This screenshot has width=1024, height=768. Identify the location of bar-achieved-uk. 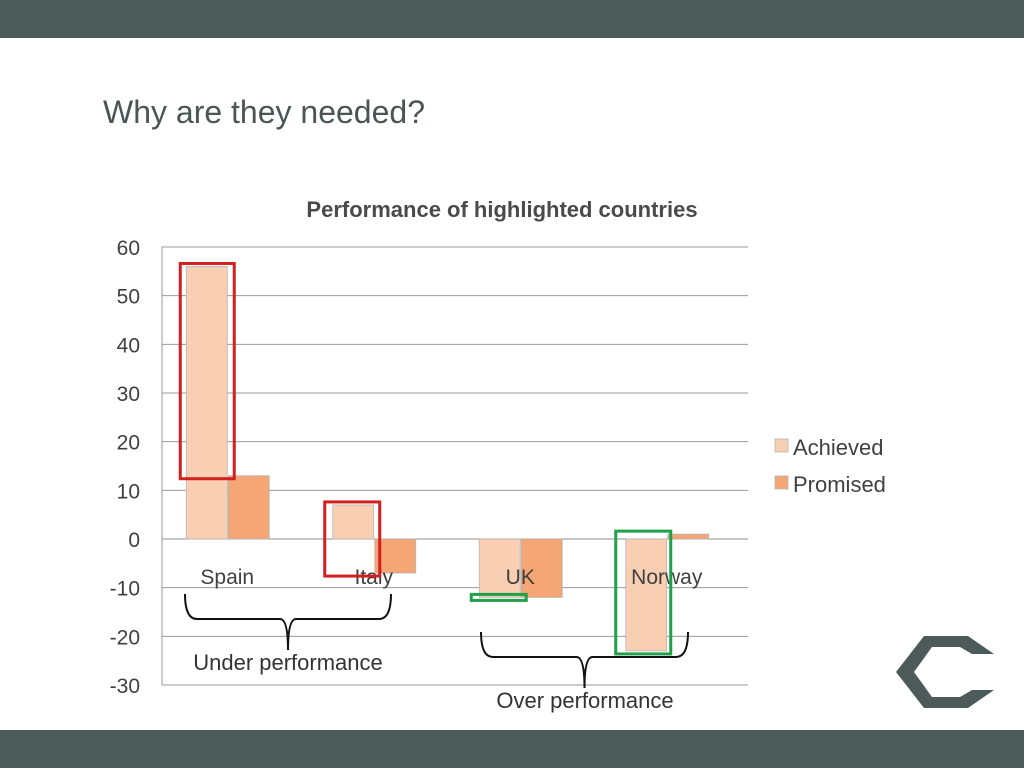
(499, 568).